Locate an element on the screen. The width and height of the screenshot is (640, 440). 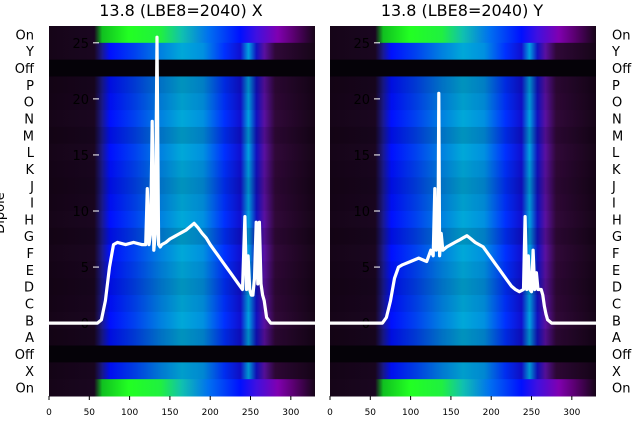
x-tick-label: 100 is located at coordinates (129, 413).